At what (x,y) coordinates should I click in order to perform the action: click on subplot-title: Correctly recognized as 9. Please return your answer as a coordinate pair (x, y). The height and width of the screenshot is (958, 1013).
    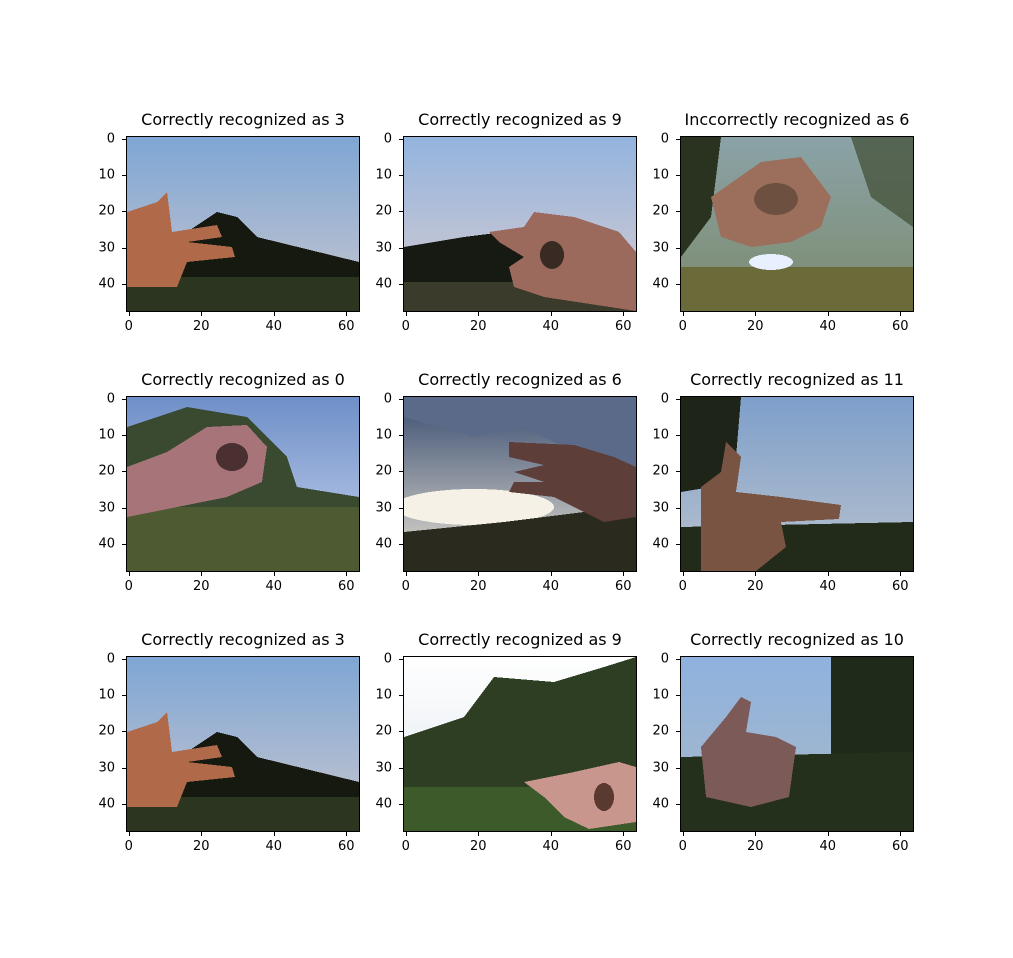
    Looking at the image, I should click on (520, 119).